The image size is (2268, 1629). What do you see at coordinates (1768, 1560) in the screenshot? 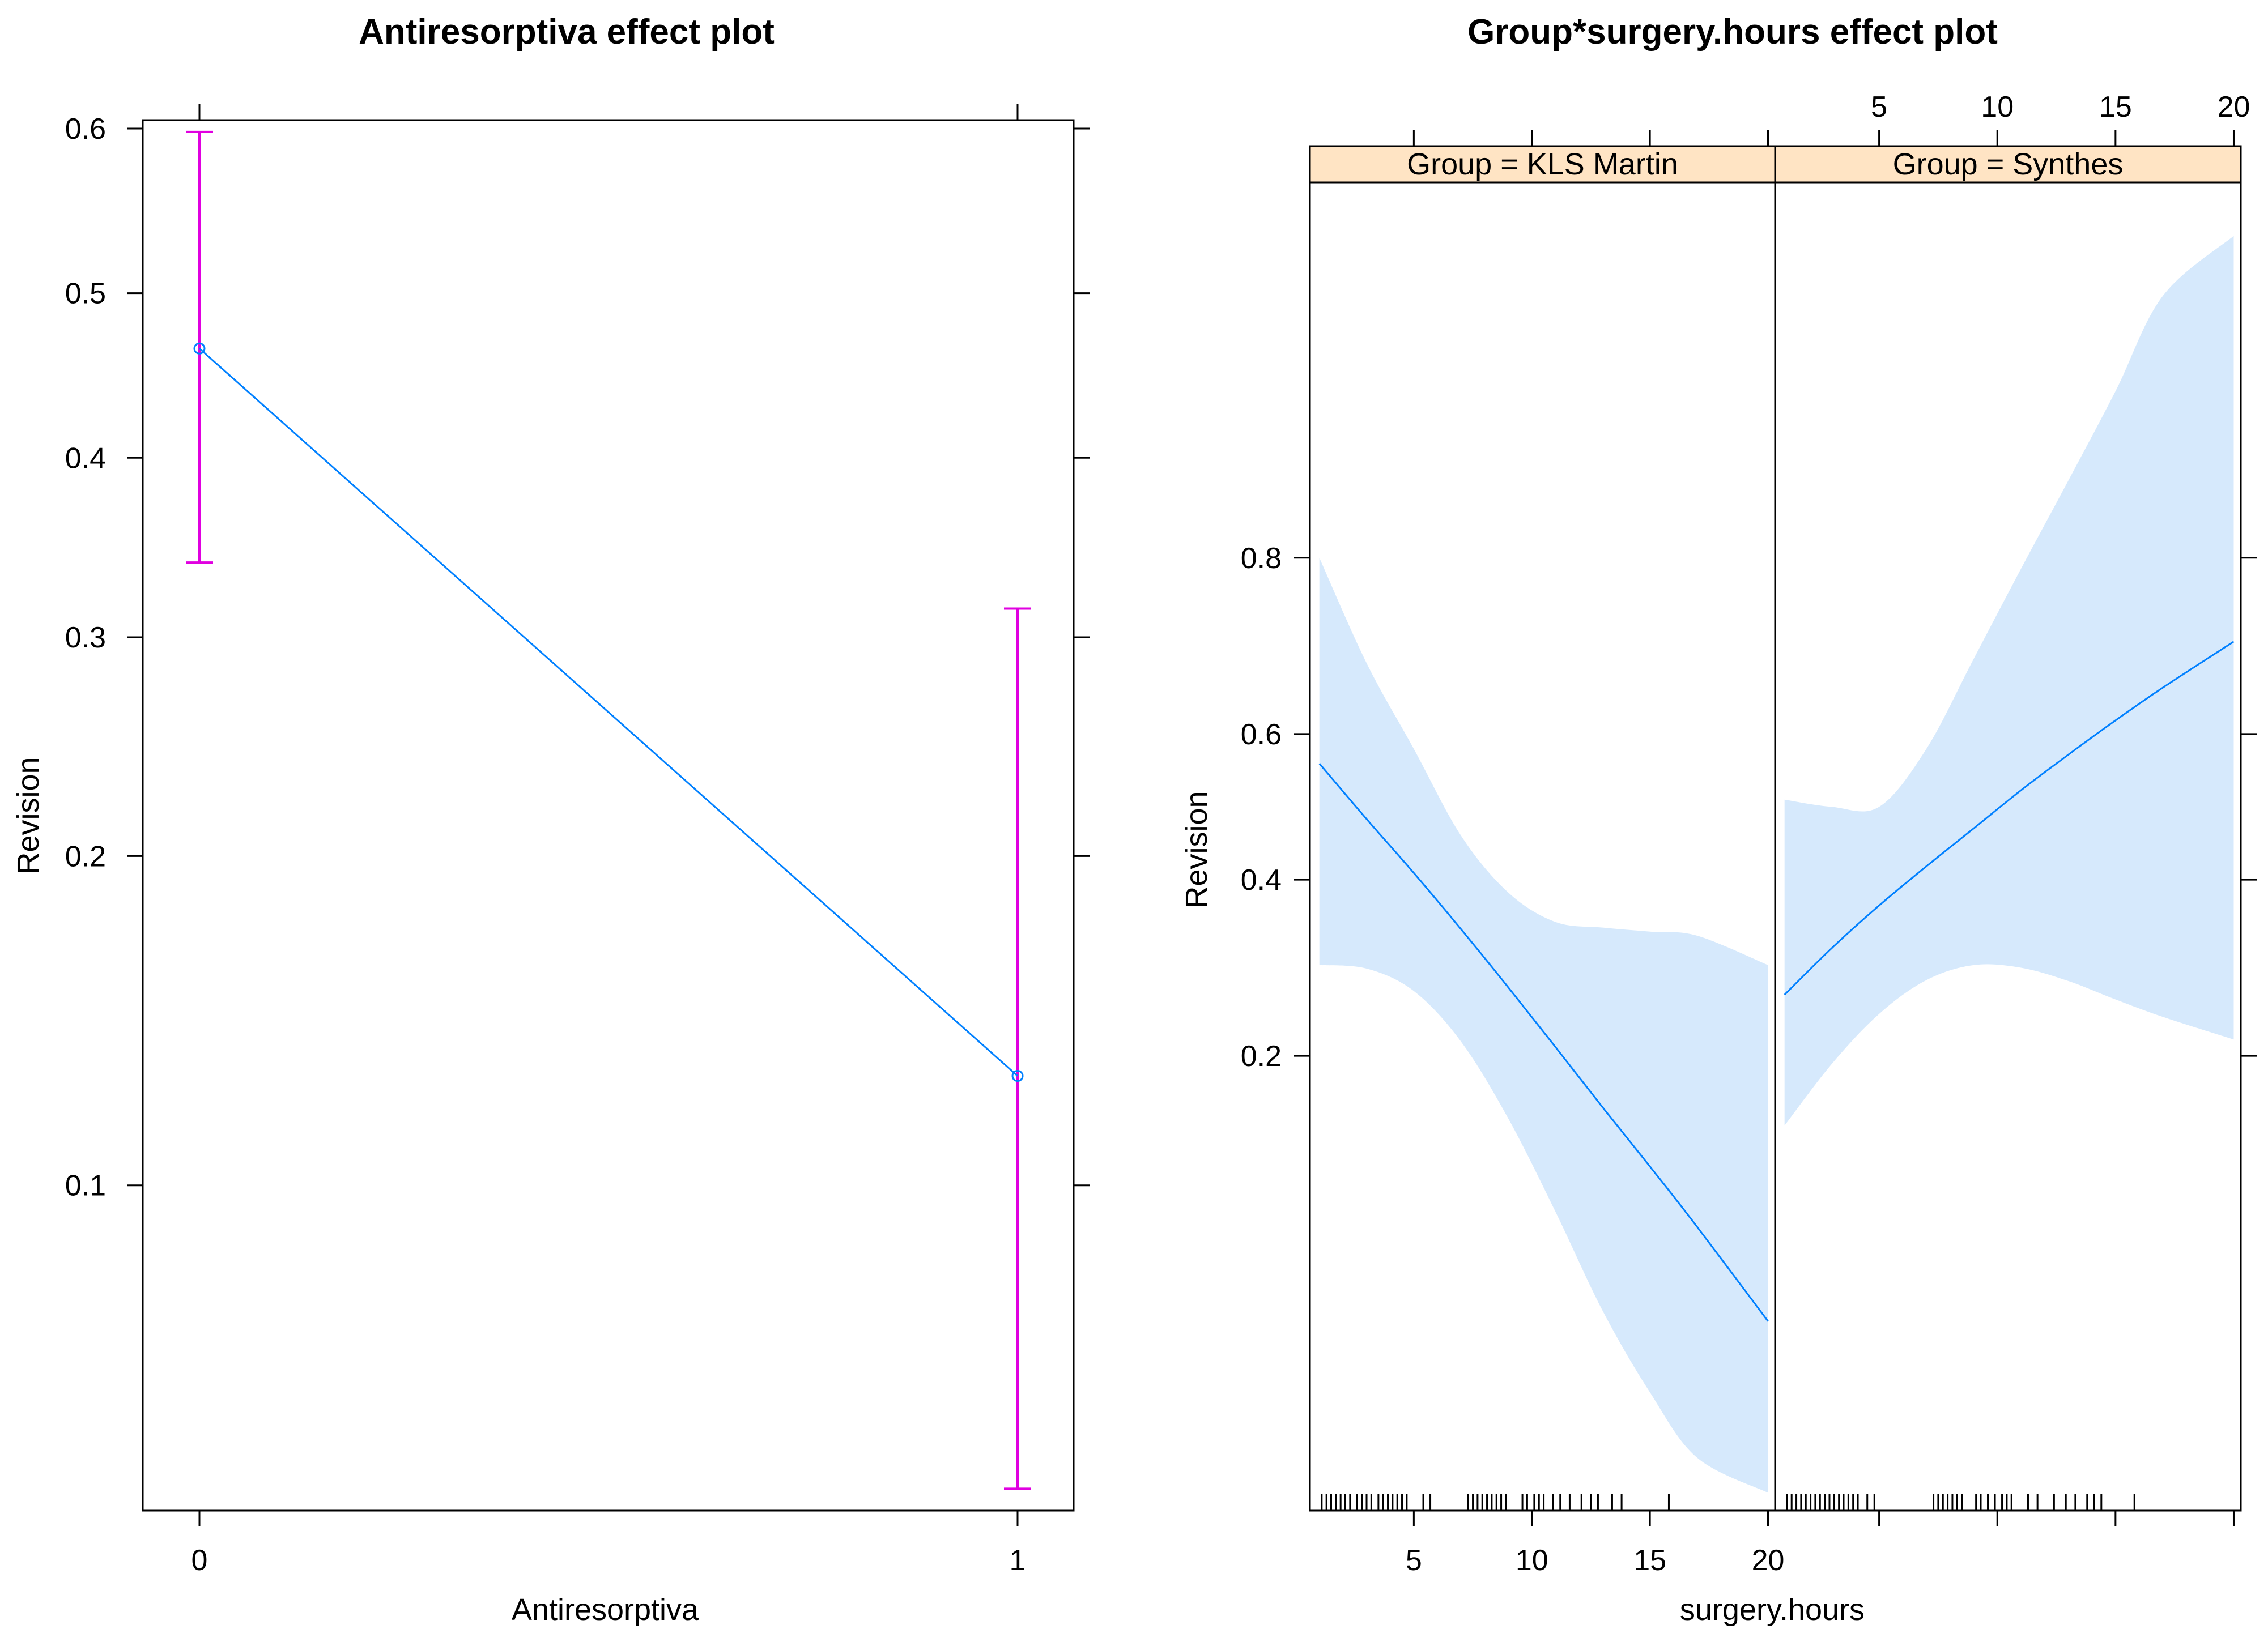
I see `x-tick-label-bottom: 20` at bounding box center [1768, 1560].